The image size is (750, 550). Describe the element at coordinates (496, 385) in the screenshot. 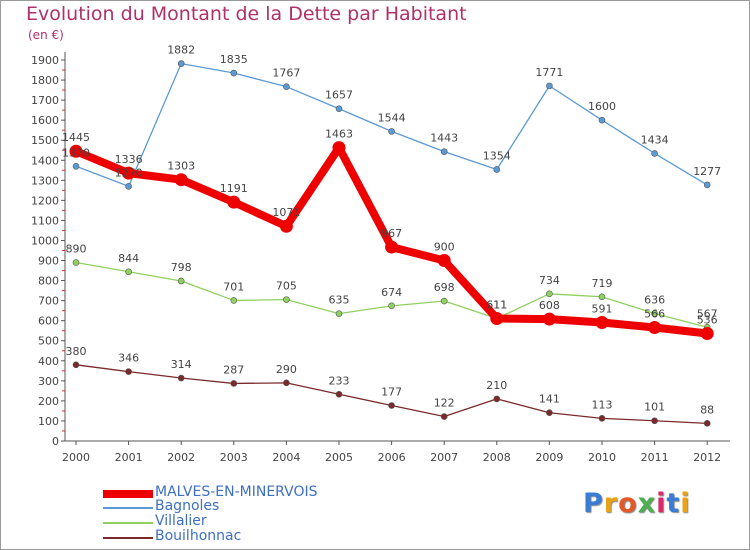

I see `data-label-bouilhonnac: 210` at that location.